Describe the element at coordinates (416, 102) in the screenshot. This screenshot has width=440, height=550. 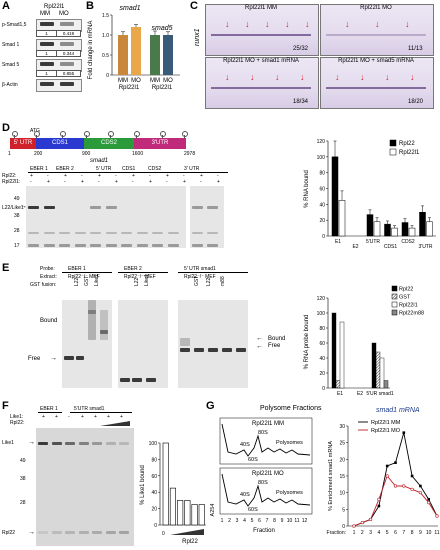
I see `embryo-count: 18/20` at that location.